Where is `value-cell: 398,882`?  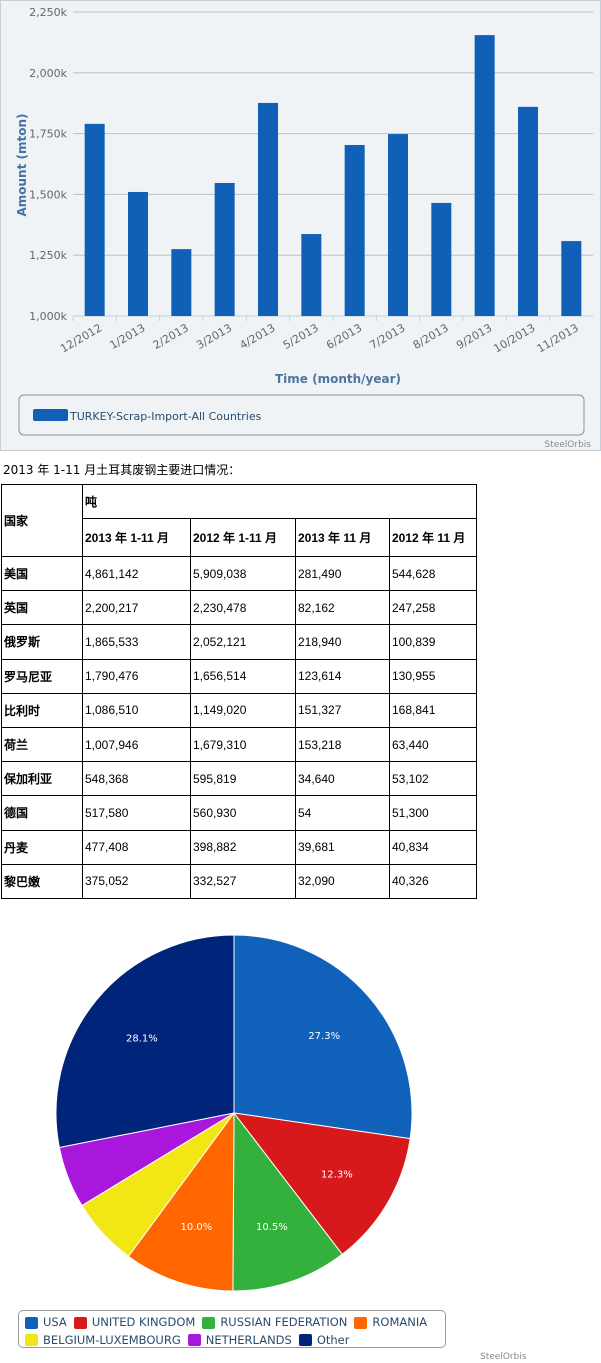
value-cell: 398,882 is located at coordinates (243, 847).